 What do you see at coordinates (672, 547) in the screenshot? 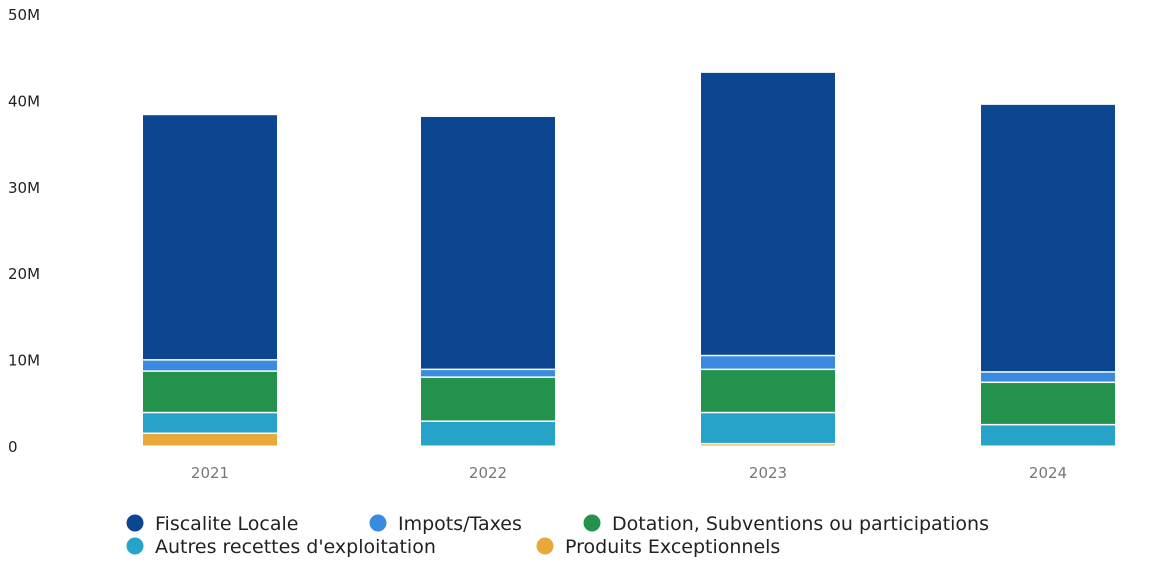
I see `legend-label: Produits Exceptionnels` at bounding box center [672, 547].